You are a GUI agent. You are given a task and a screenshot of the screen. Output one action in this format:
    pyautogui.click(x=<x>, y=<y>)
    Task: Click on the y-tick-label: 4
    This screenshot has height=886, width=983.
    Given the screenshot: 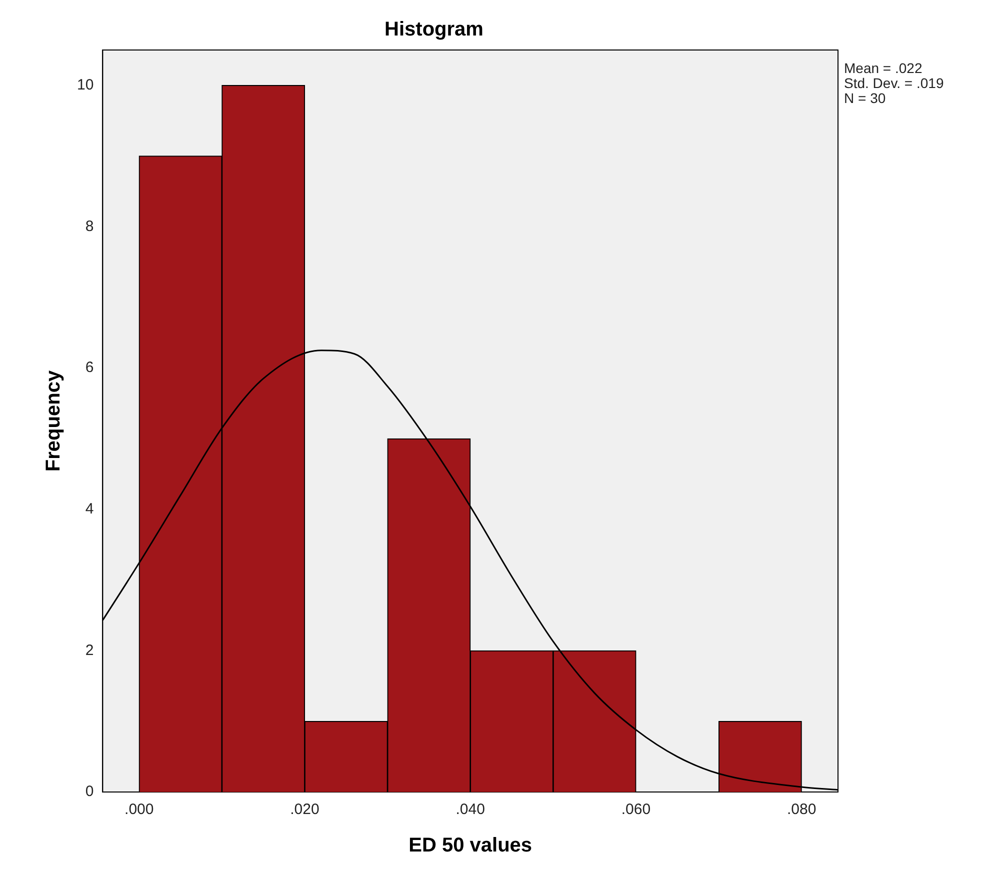 What is the action you would take?
    pyautogui.click(x=89, y=509)
    